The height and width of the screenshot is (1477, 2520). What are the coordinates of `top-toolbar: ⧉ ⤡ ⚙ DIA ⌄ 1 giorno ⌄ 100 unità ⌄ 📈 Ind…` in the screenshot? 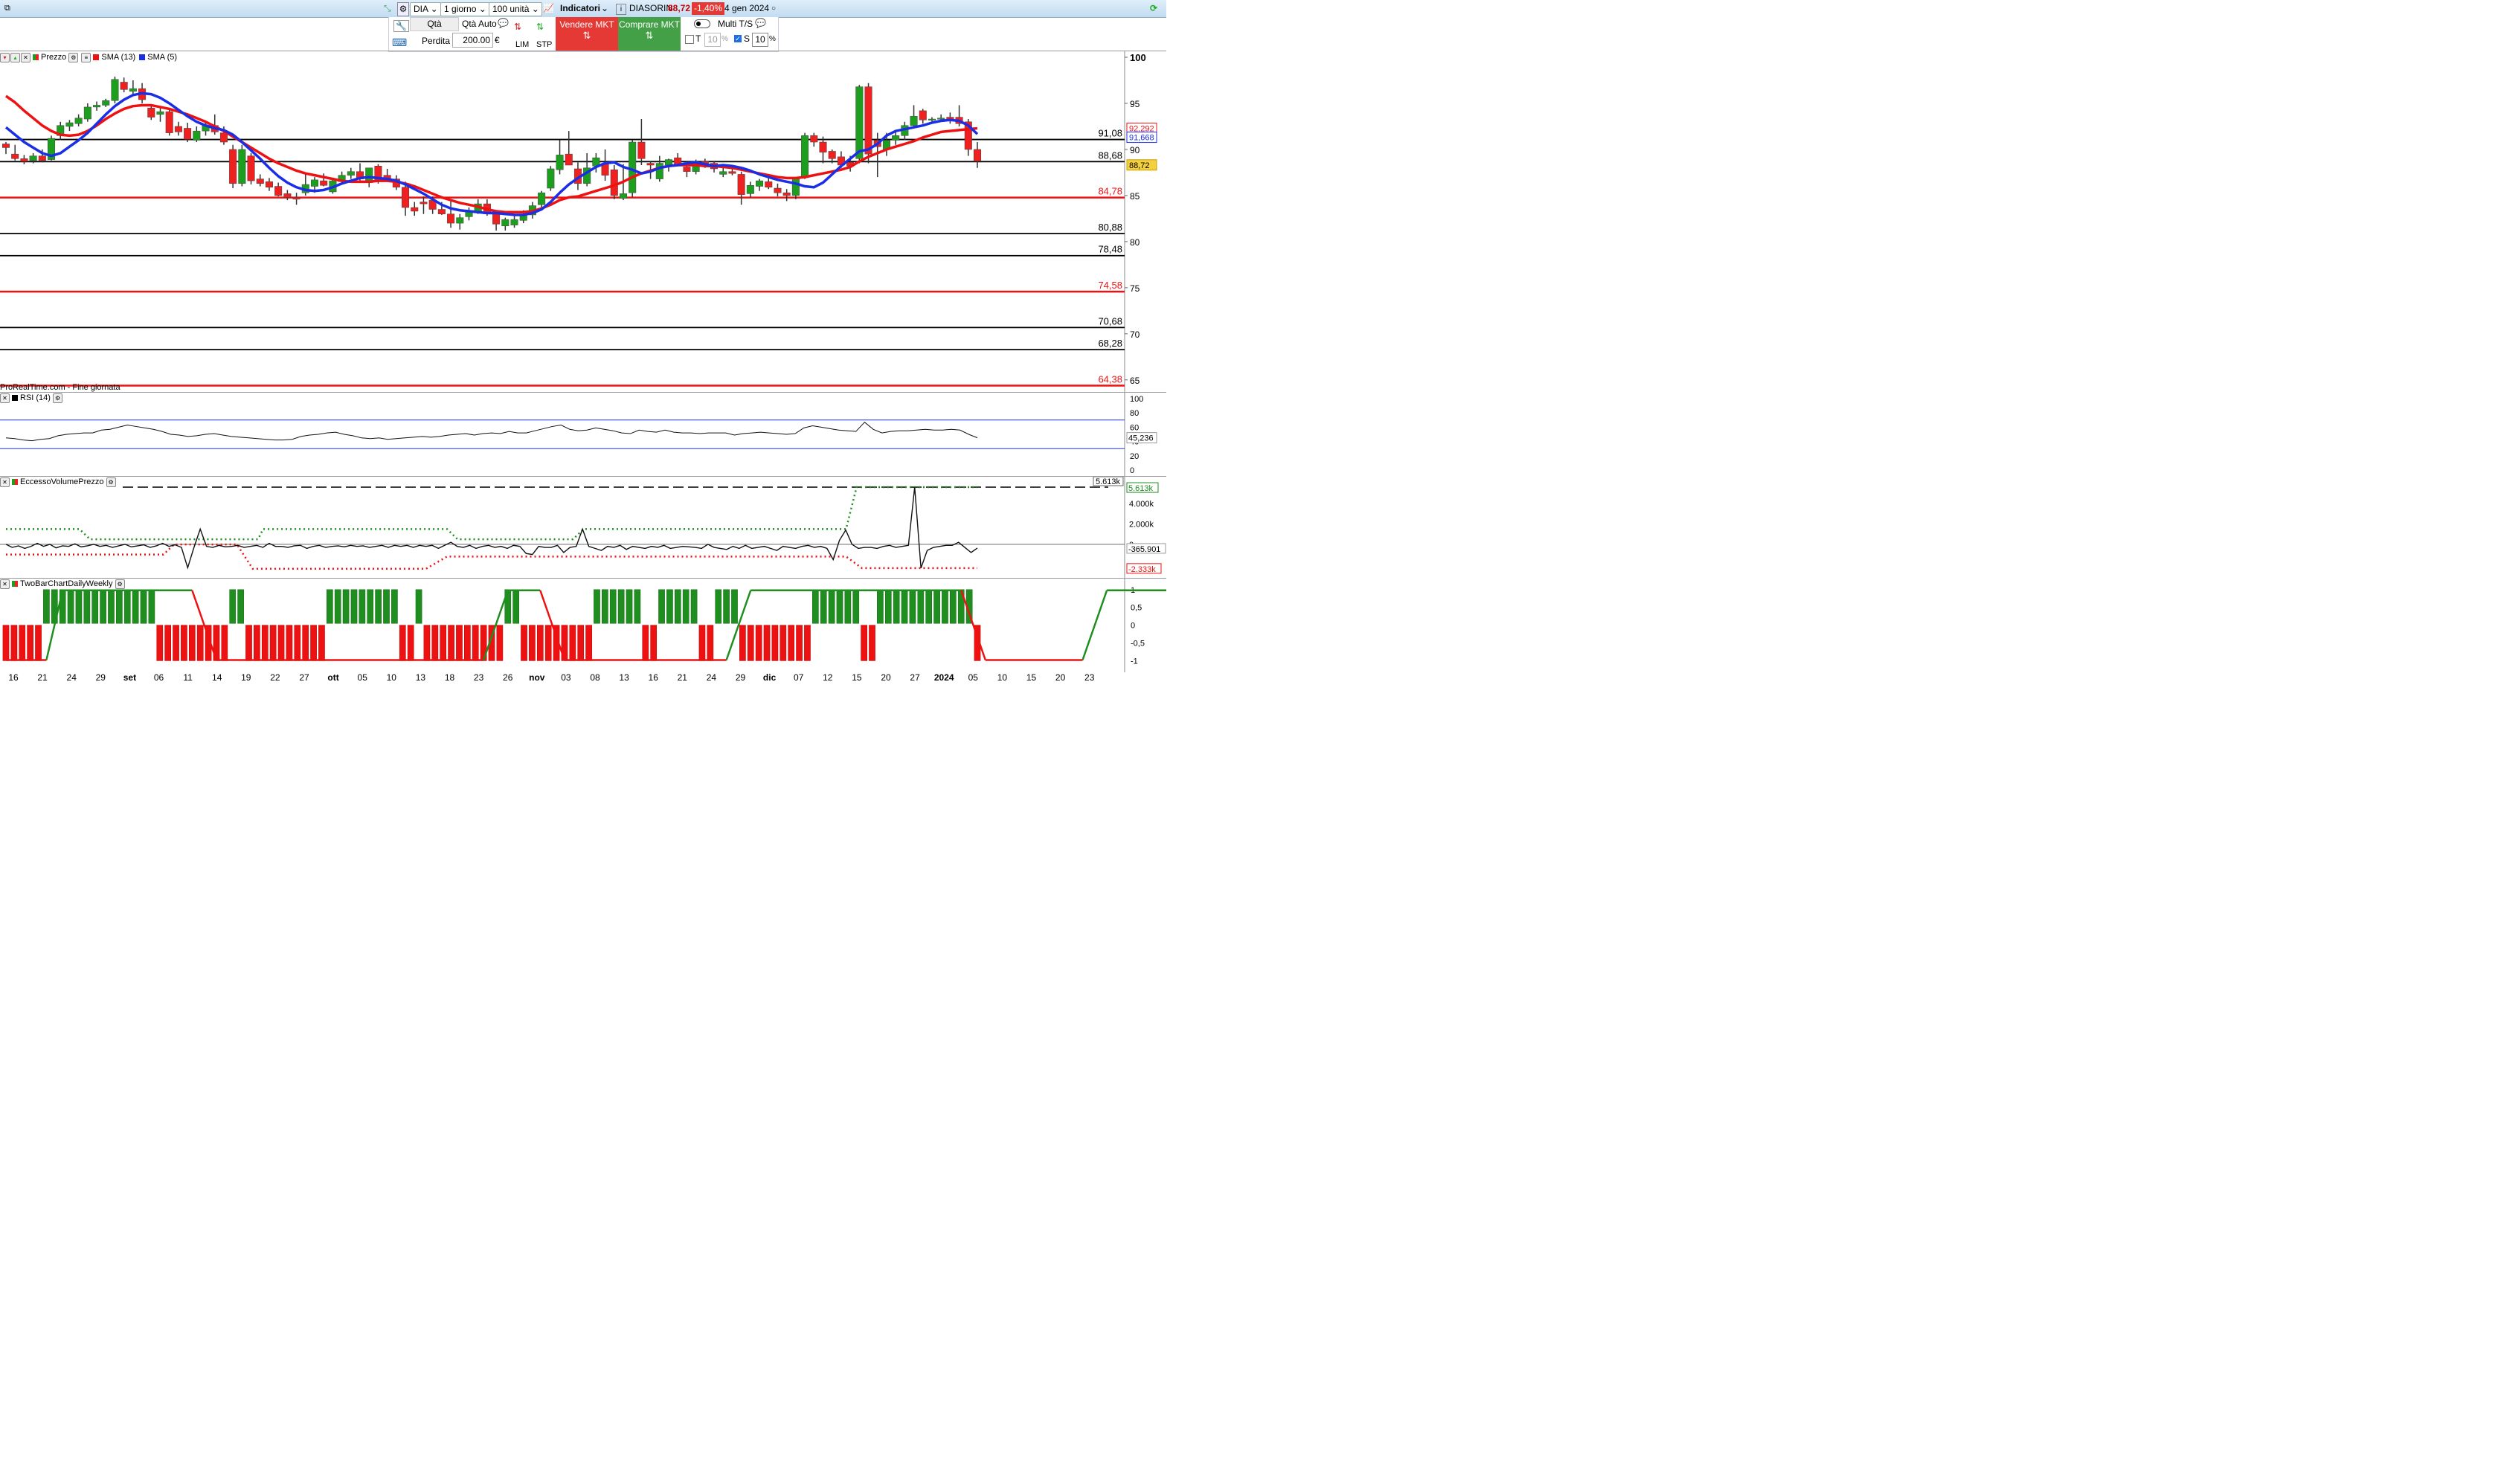 It's located at (583, 9).